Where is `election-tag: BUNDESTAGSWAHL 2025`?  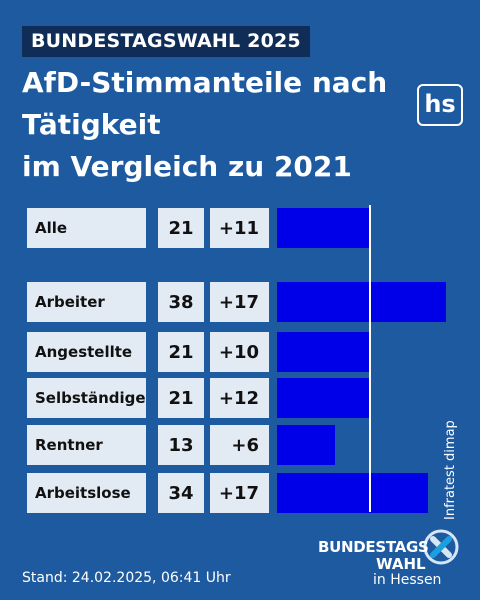 election-tag: BUNDESTAGSWAHL 2025 is located at coordinates (166, 41).